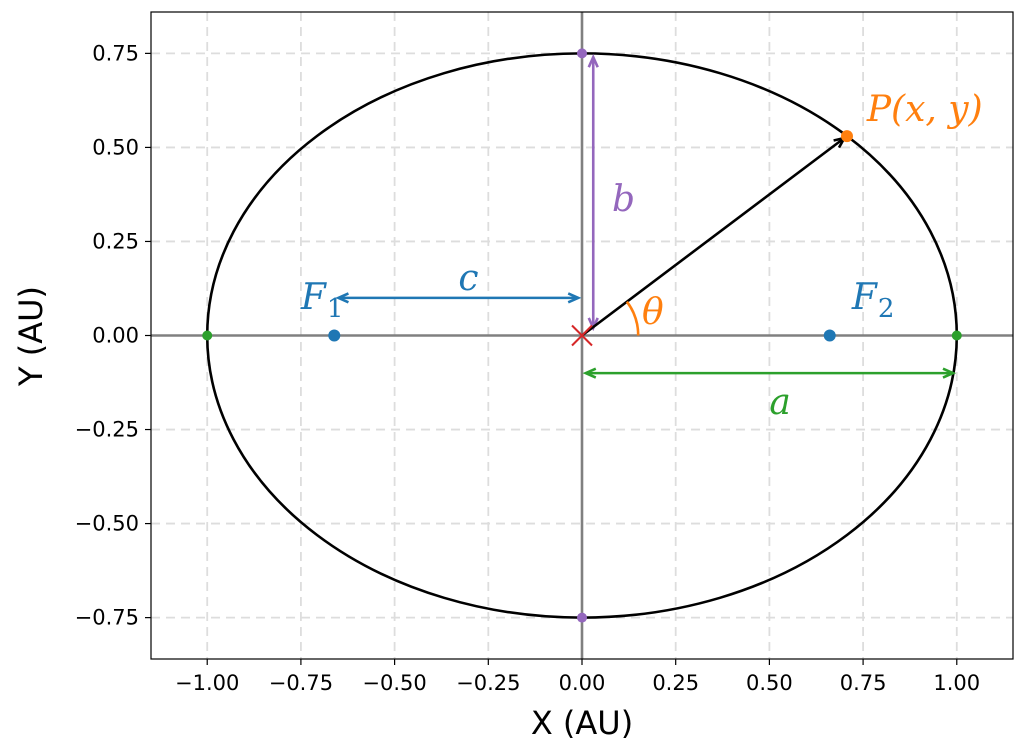  Describe the element at coordinates (675, 683) in the screenshot. I see `x-tick-label: 0.25` at that location.